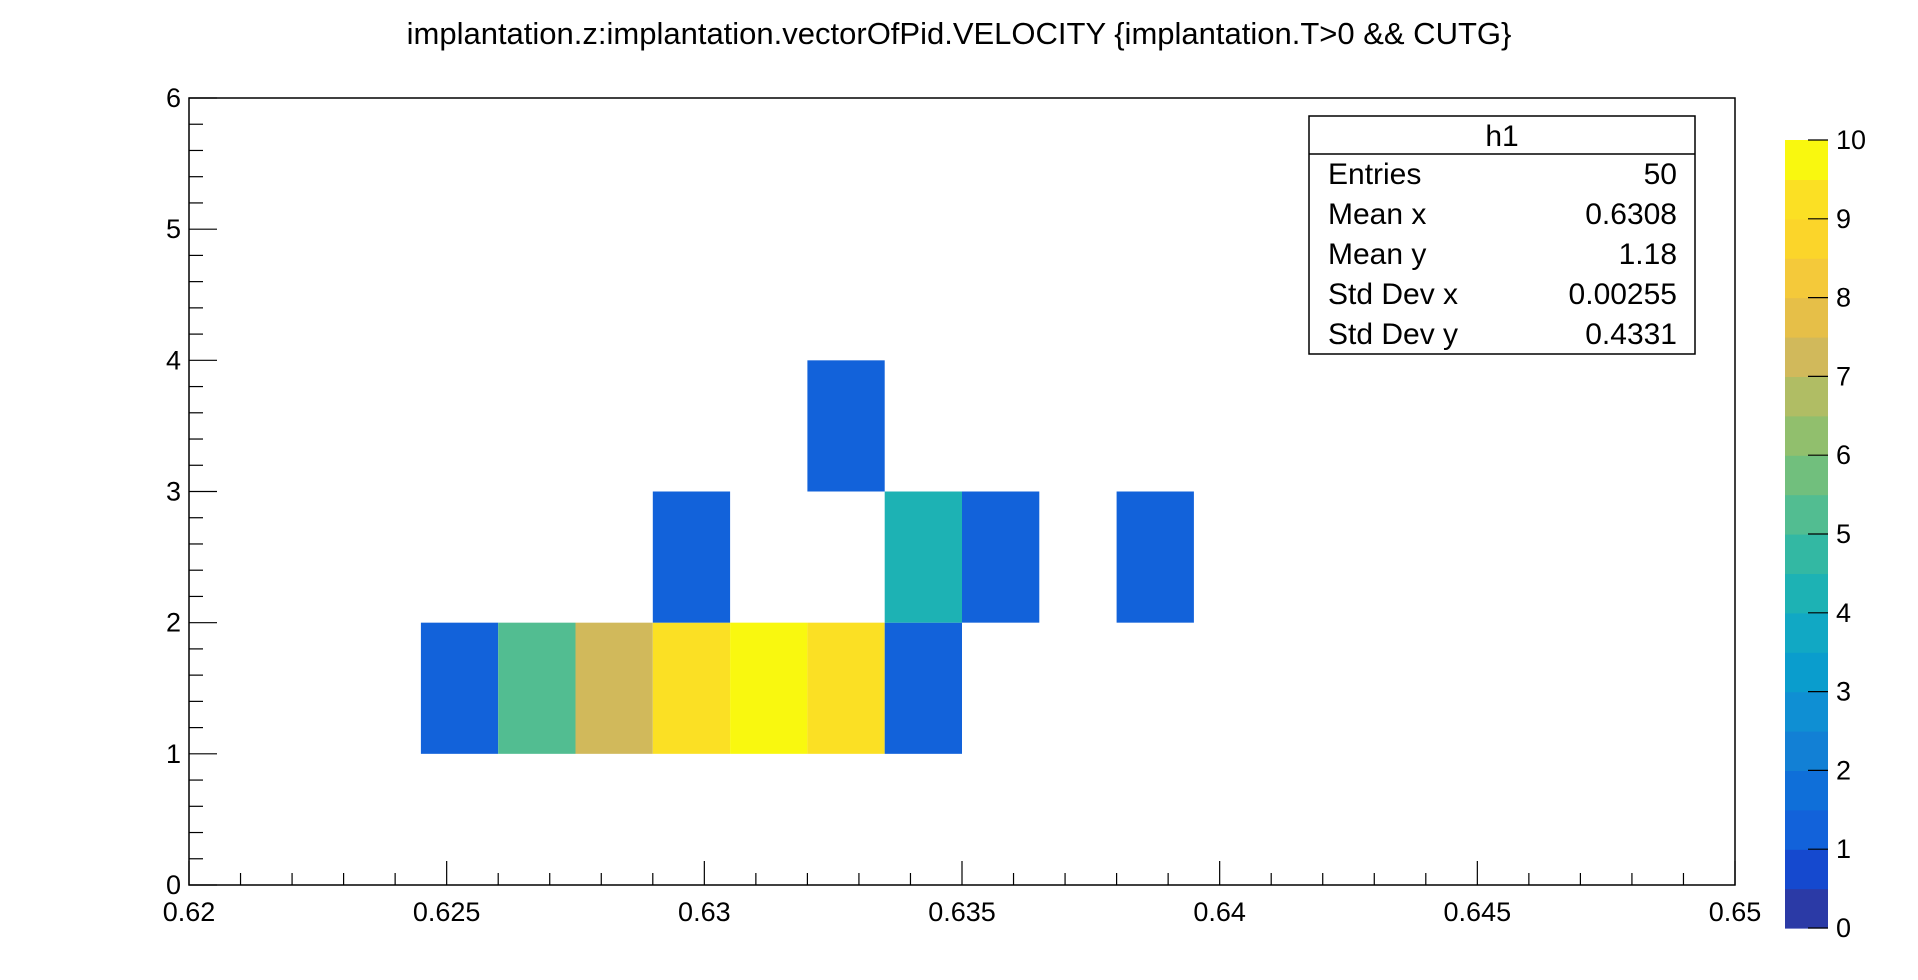  I want to click on z-tick-label: 3, so click(1843, 692).